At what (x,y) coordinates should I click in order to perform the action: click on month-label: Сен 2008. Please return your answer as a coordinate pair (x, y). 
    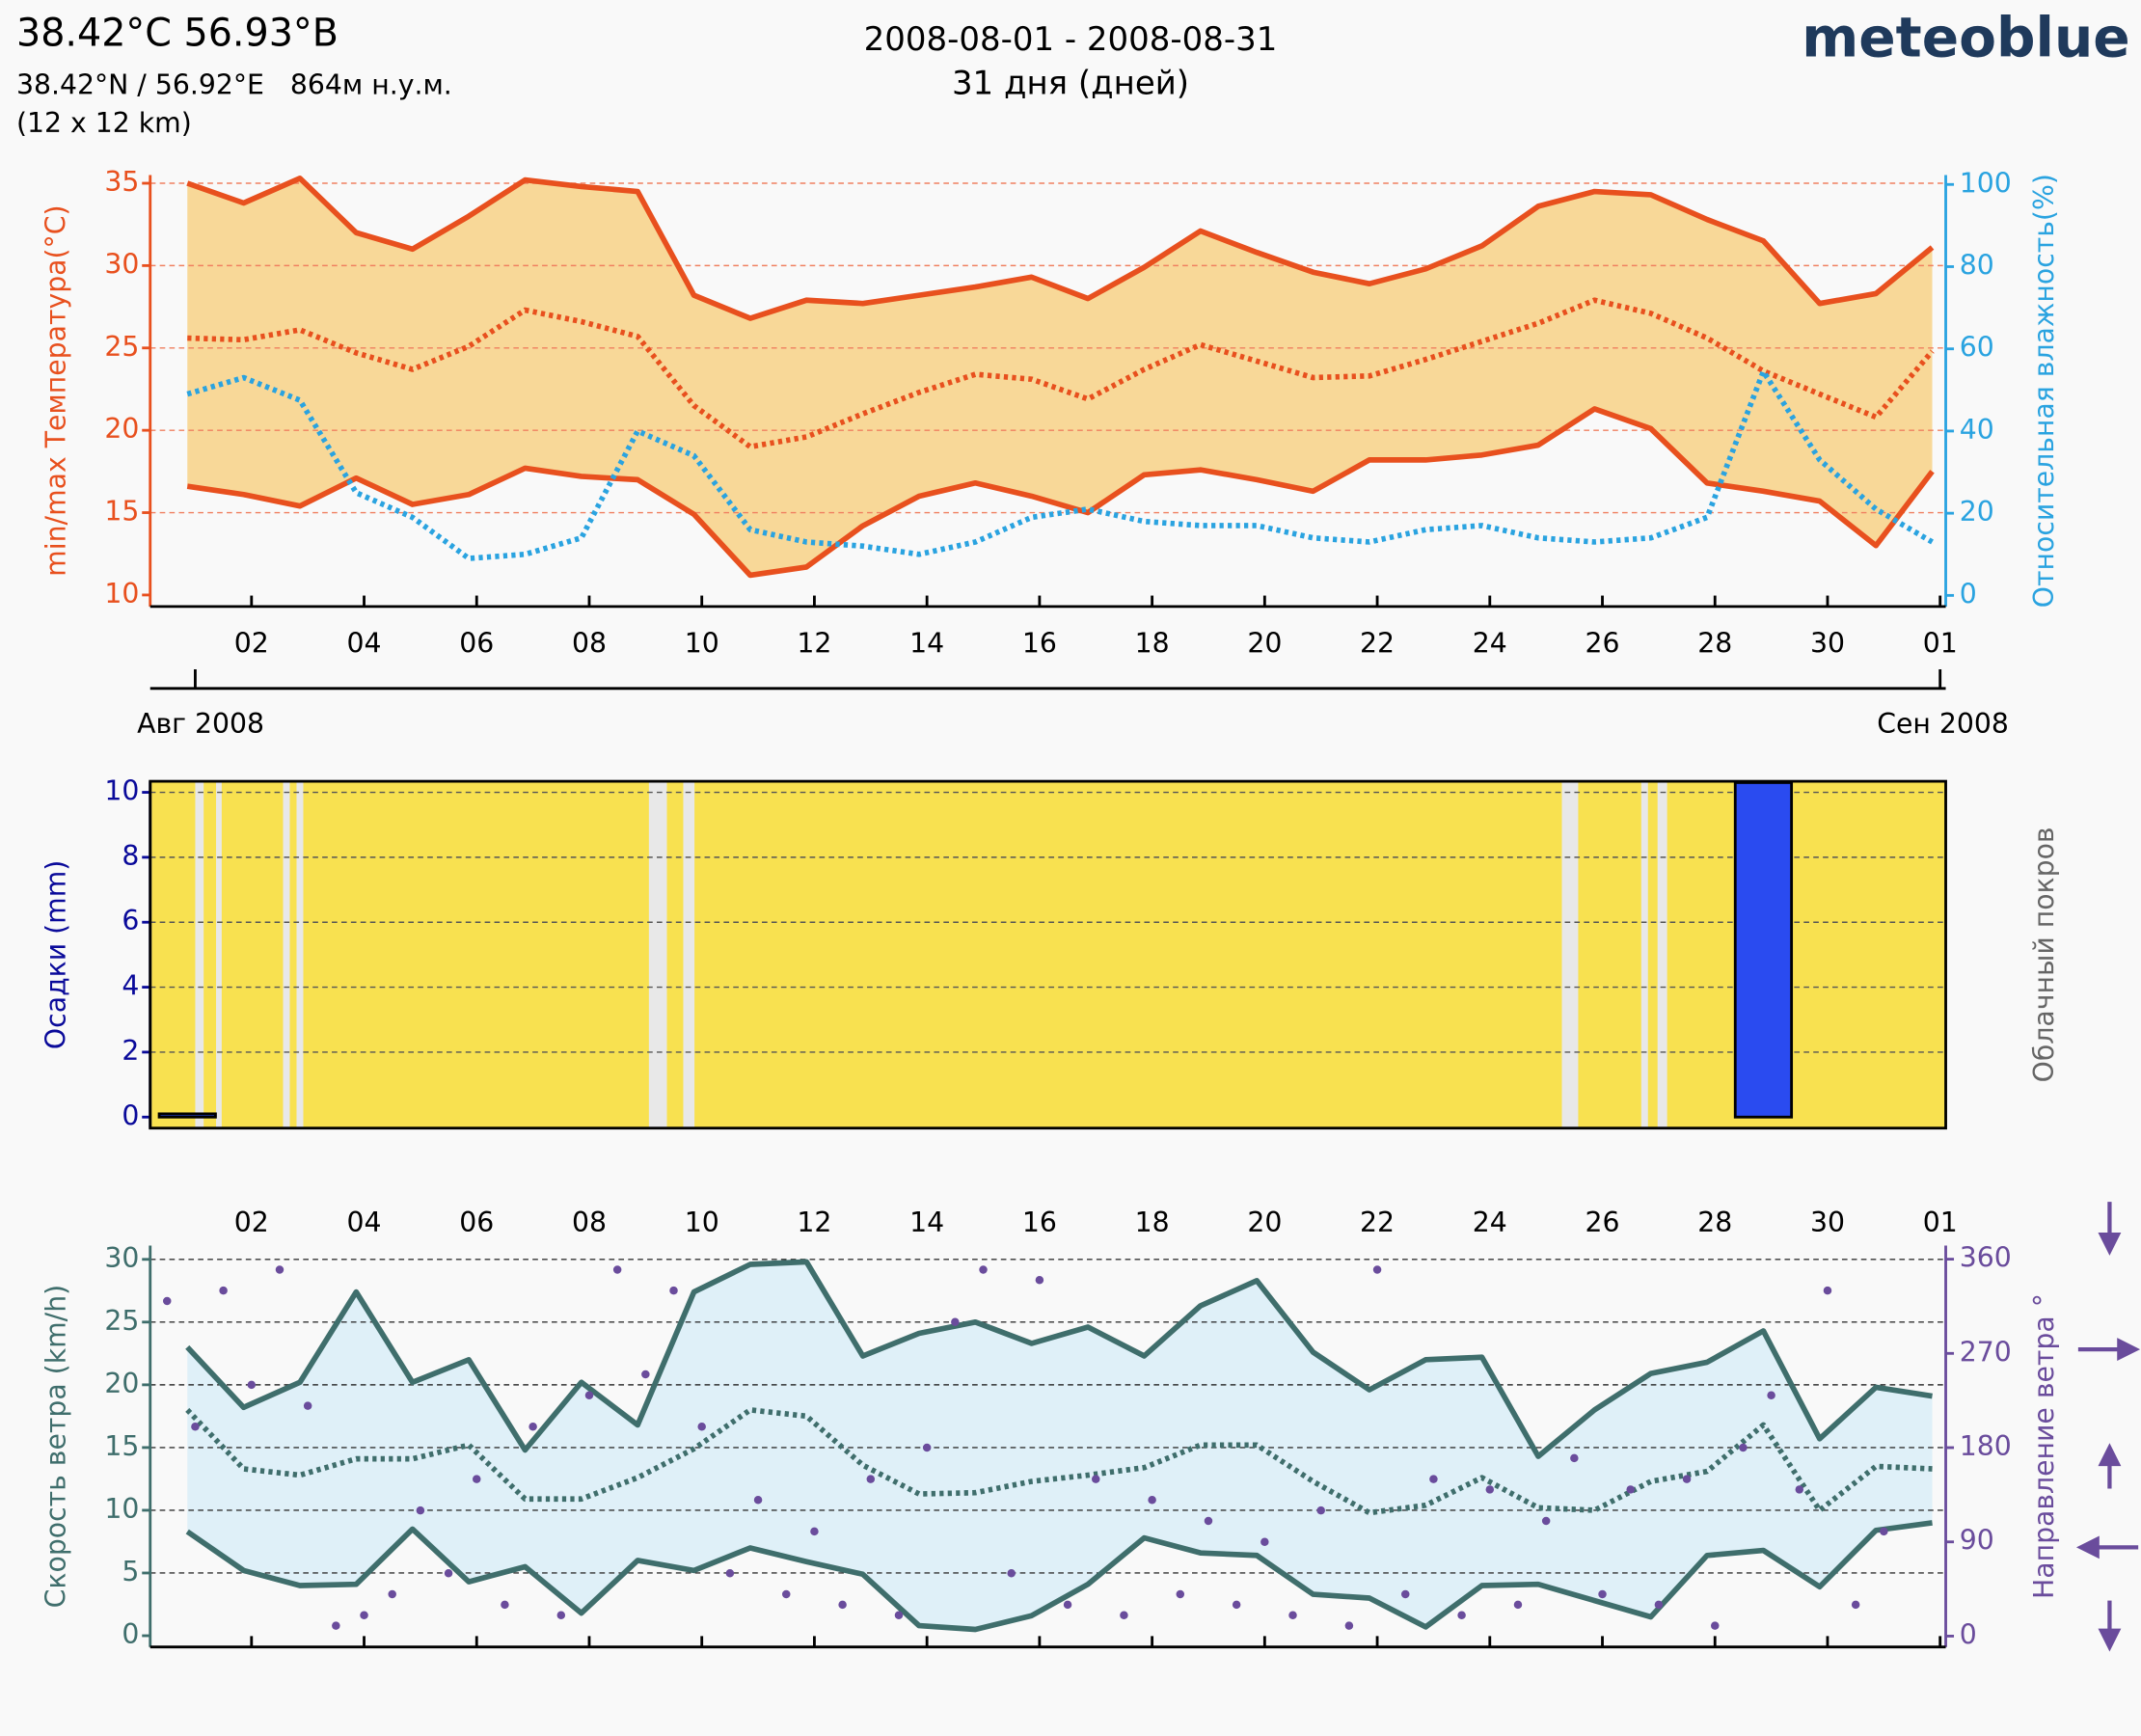
    Looking at the image, I should click on (1943, 724).